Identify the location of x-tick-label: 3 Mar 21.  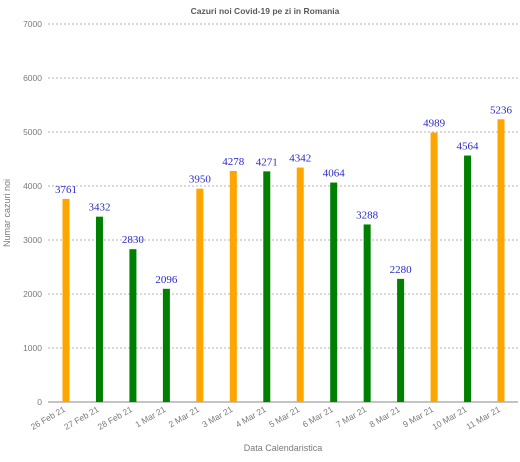
(217, 417).